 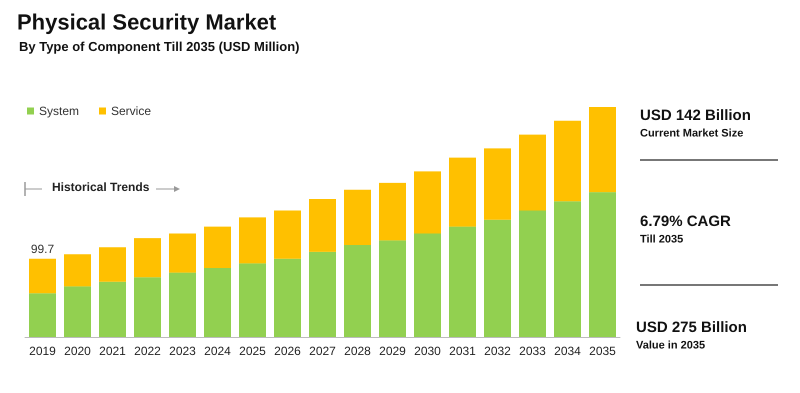 I want to click on text: Till 2035, so click(x=662, y=240).